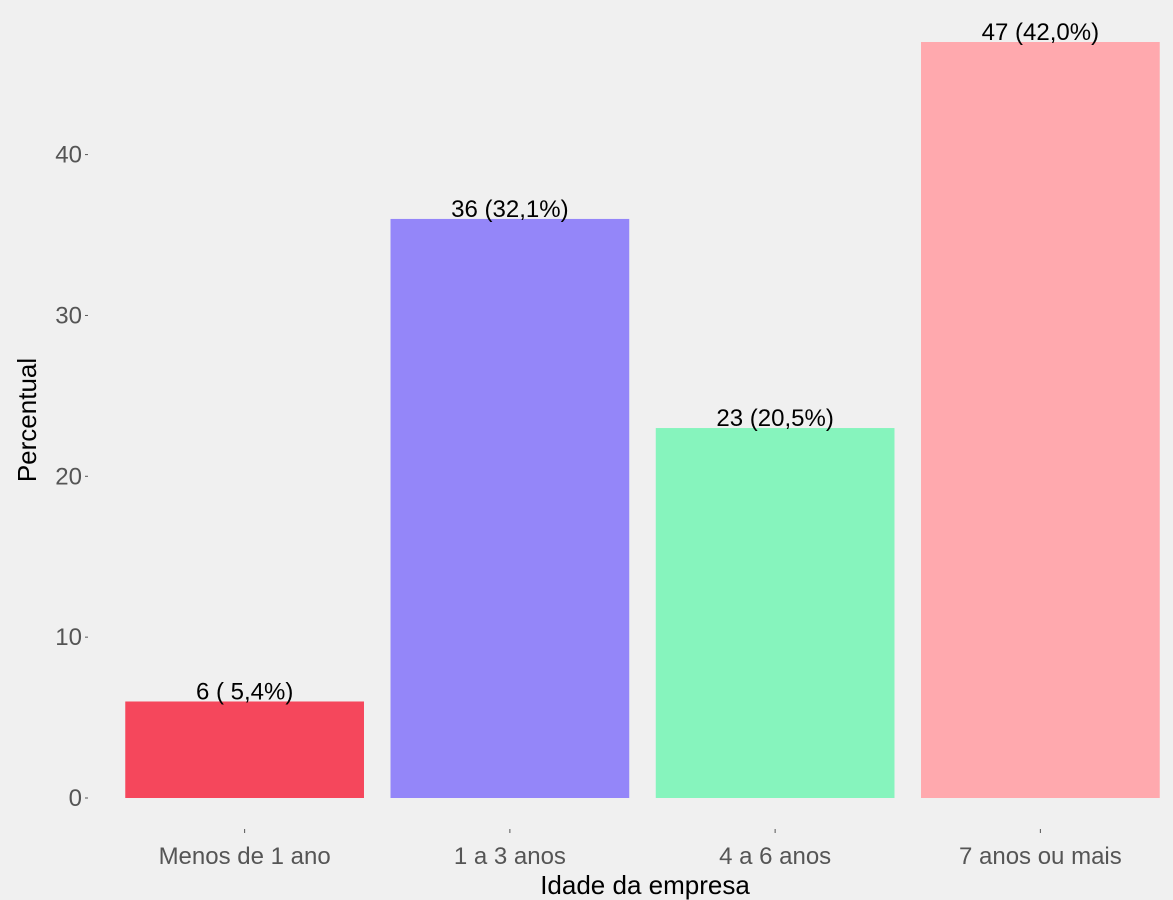 The image size is (1173, 900). I want to click on y-tick-label: 30, so click(68, 315).